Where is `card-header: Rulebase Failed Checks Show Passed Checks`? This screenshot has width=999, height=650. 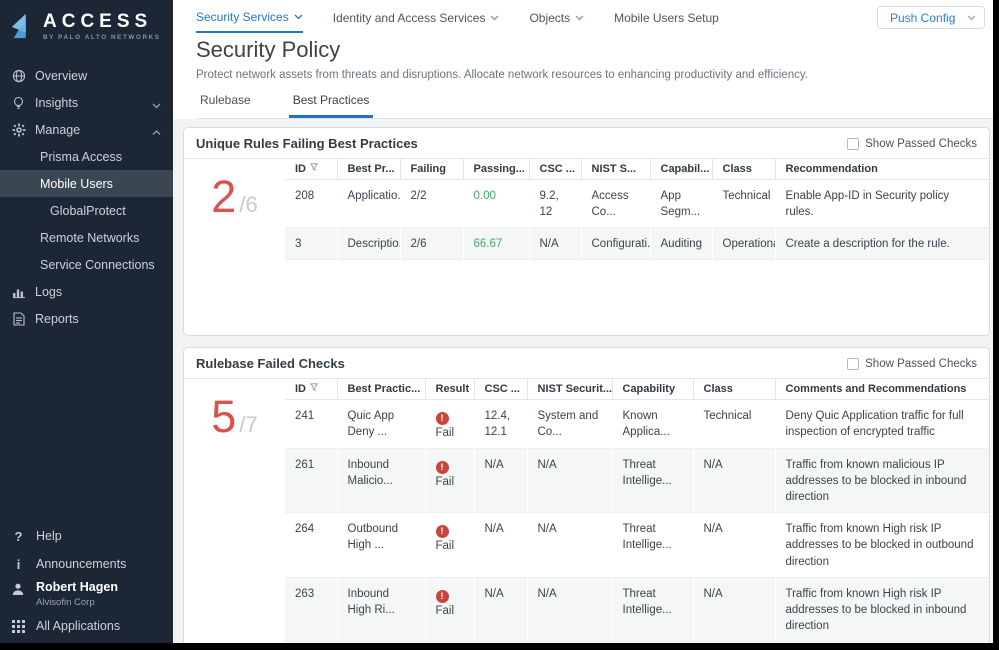 card-header: Rulebase Failed Checks Show Passed Checks is located at coordinates (586, 363).